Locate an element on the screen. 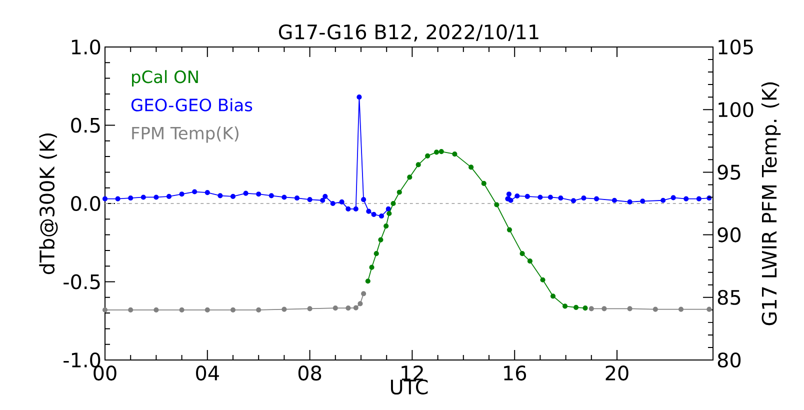 Image resolution: width=804 pixels, height=410 pixels. y2-tick-label: 85 is located at coordinates (729, 297).